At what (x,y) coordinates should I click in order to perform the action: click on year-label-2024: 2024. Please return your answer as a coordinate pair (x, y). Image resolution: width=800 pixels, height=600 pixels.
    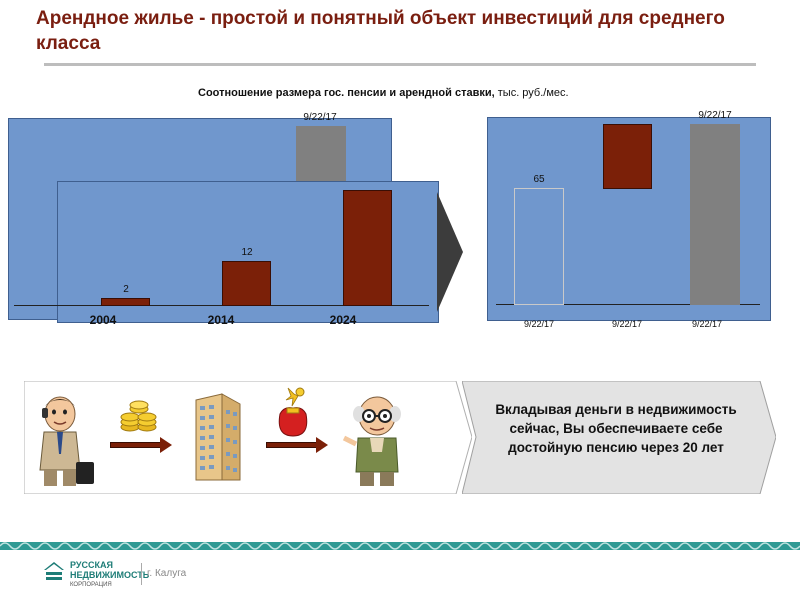
    Looking at the image, I should click on (343, 320).